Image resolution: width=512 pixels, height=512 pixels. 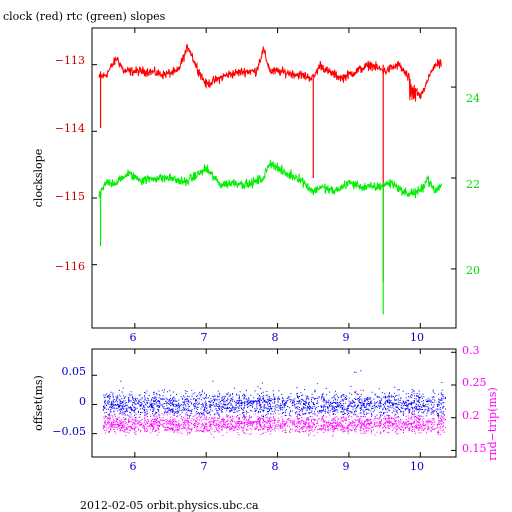 What do you see at coordinates (417, 466) in the screenshot?
I see `bottom-x-tick-label: 10` at bounding box center [417, 466].